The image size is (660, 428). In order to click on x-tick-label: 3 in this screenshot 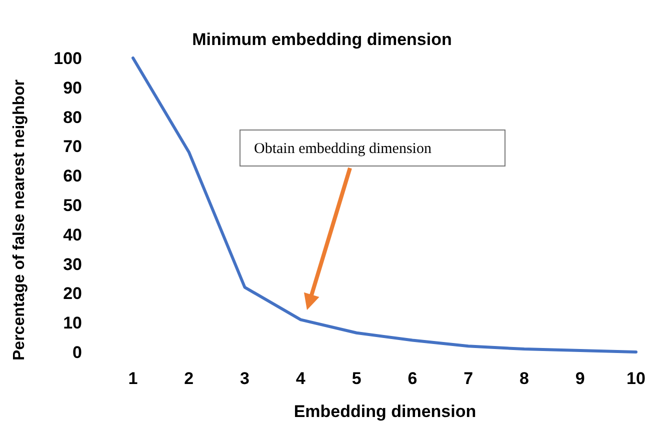, I will do `click(245, 378)`.